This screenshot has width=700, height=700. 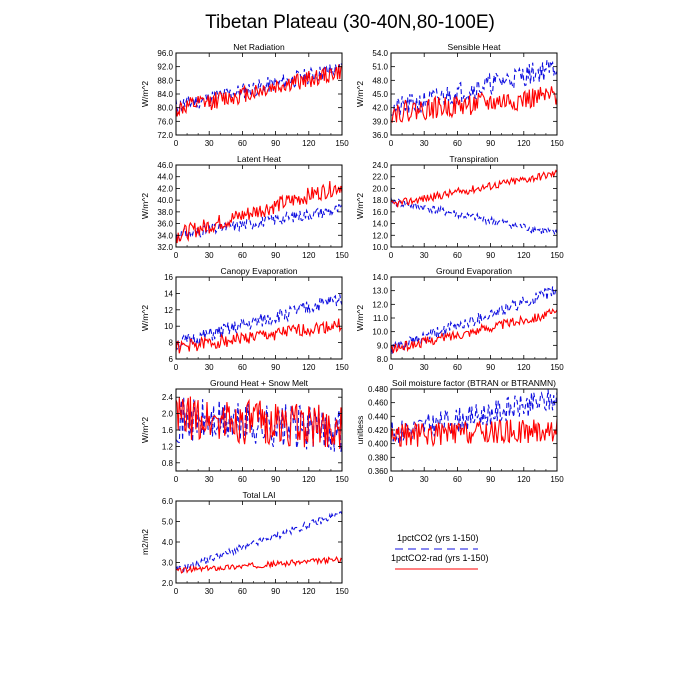 What do you see at coordinates (360, 94) in the screenshot?
I see `y-axis-label-sensible-heat: W/m^2` at bounding box center [360, 94].